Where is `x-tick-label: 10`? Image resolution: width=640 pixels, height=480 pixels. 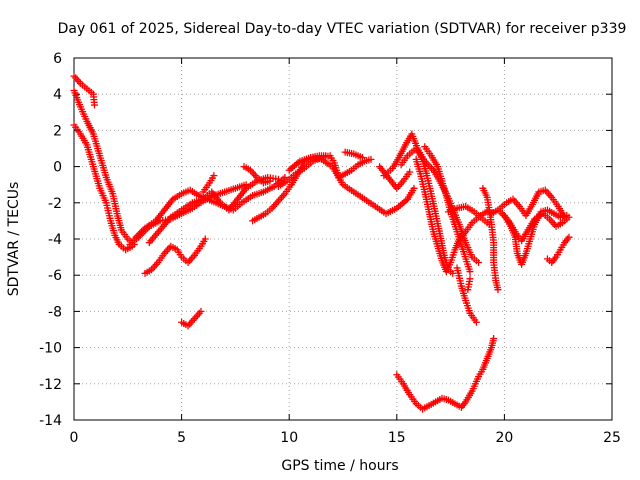
x-tick-label: 10 is located at coordinates (289, 438).